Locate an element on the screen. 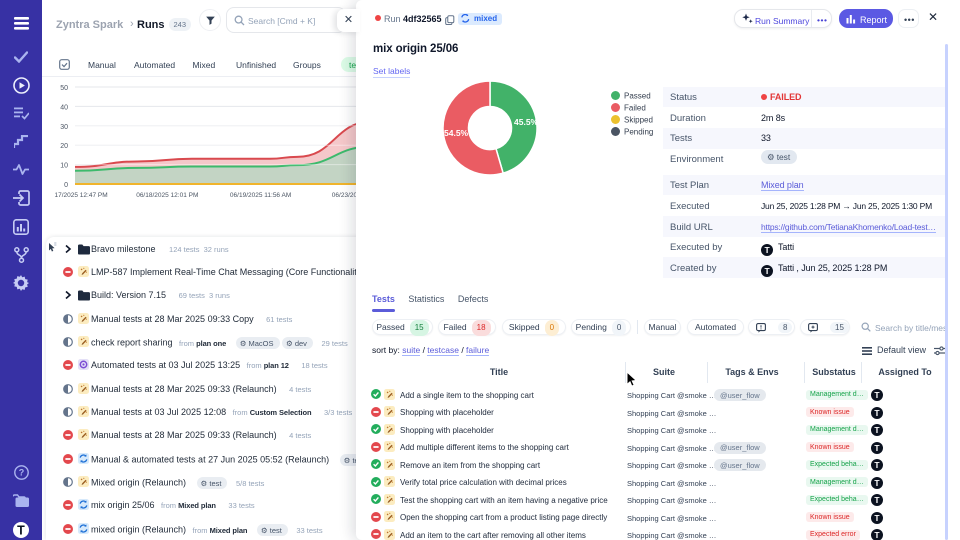 The height and width of the screenshot is (540, 960). svg-text: T is located at coordinates (21, 530).